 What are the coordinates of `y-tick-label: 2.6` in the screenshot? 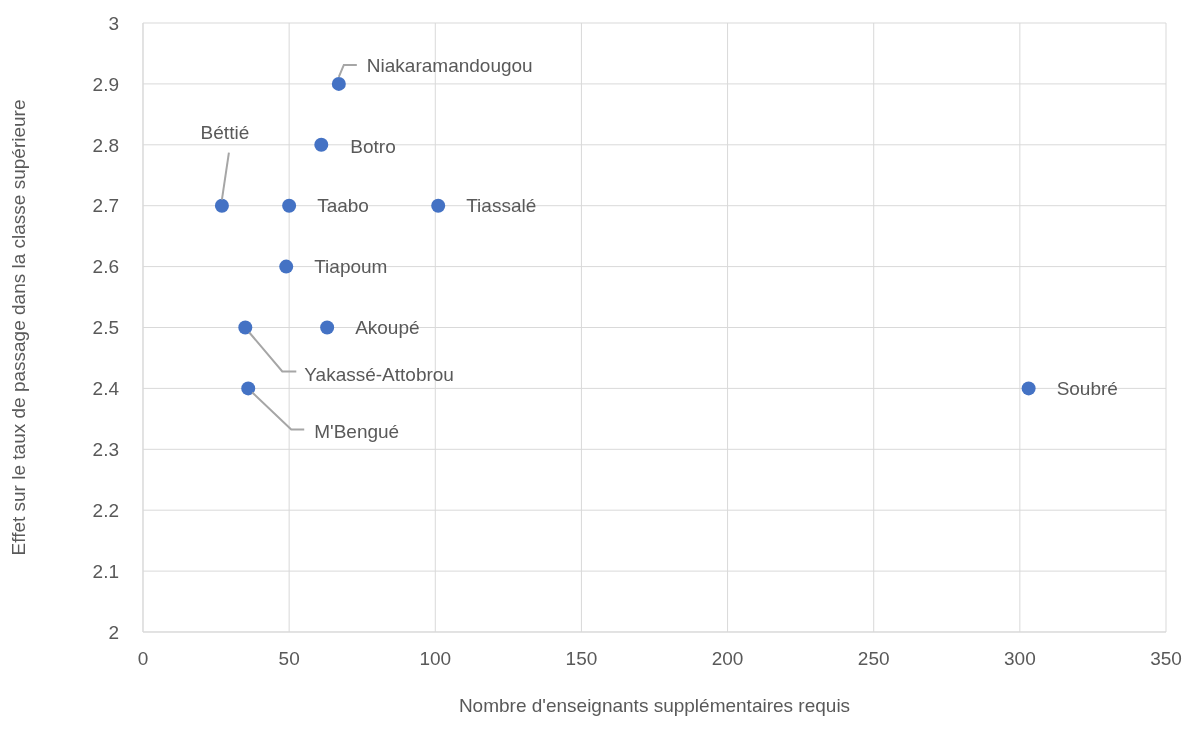 It's located at (105, 267).